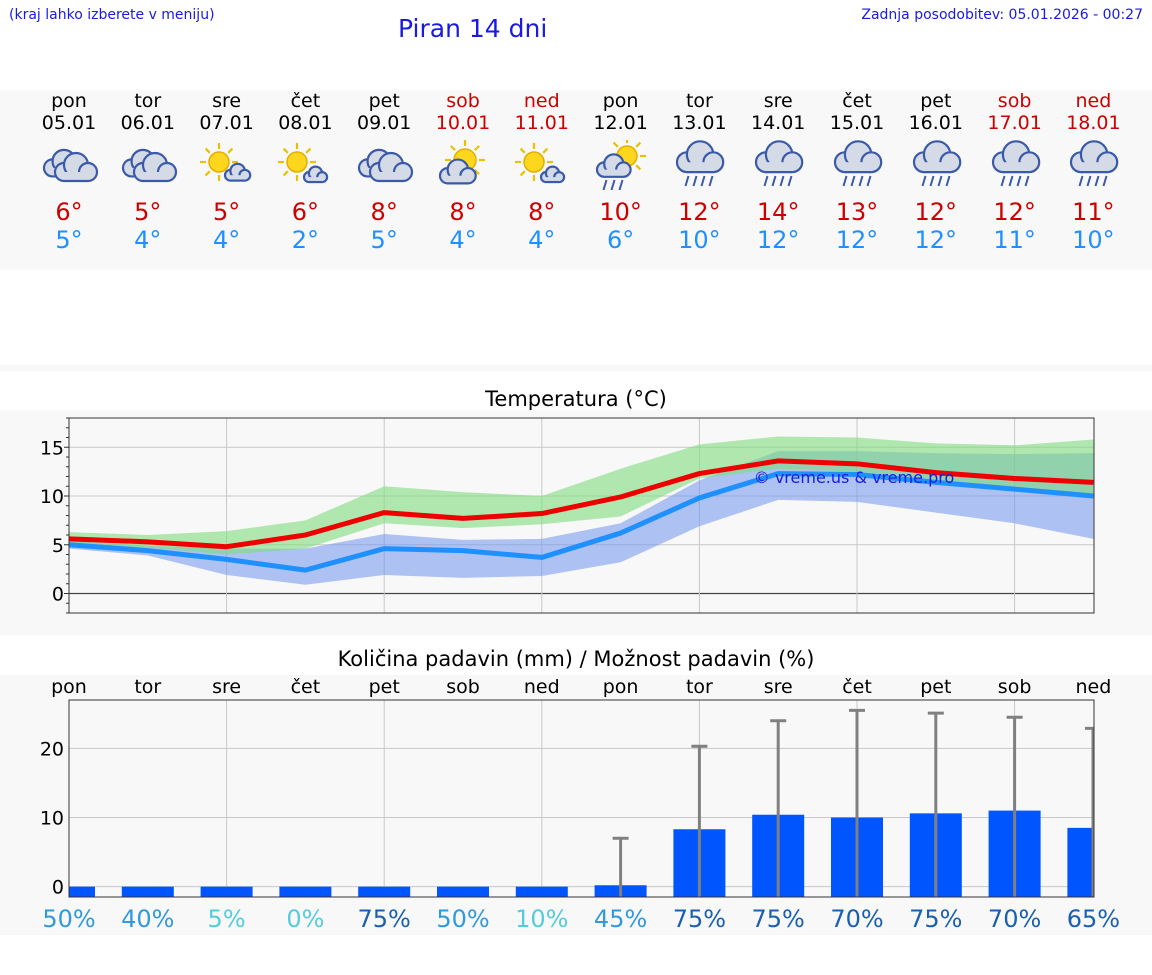  What do you see at coordinates (1093, 212) in the screenshot?
I see `max-temp: 11°` at bounding box center [1093, 212].